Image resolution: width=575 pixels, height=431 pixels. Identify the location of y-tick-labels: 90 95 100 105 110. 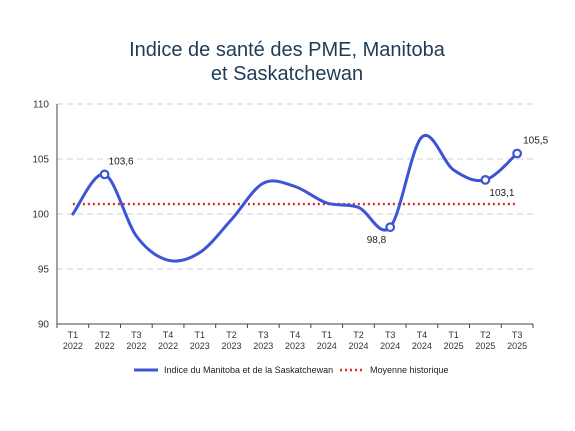
(40, 215).